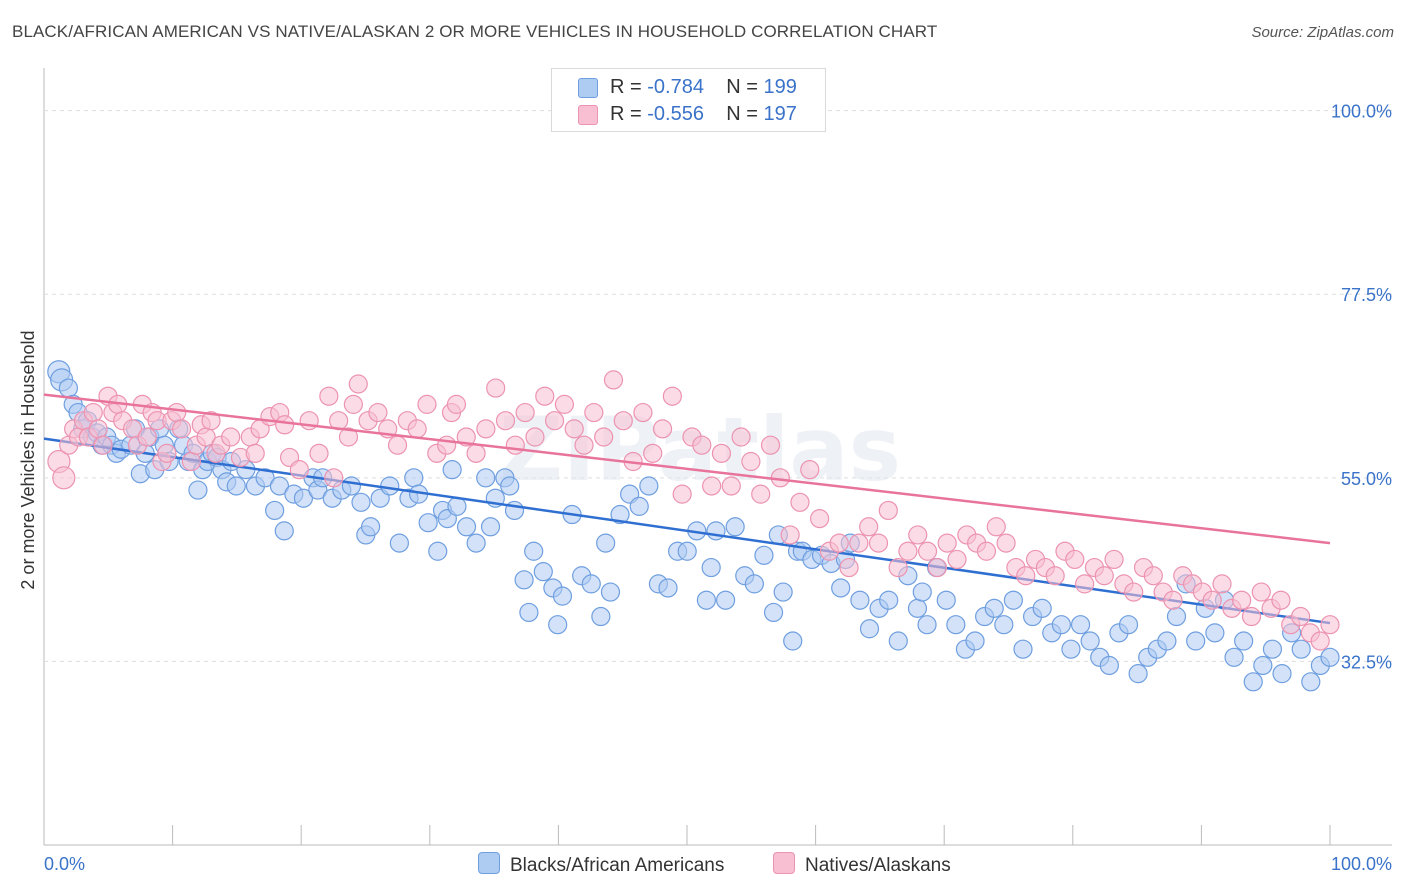 The height and width of the screenshot is (892, 1406). What do you see at coordinates (780, 87) in the screenshot?
I see `legend-n-value: 199` at bounding box center [780, 87].